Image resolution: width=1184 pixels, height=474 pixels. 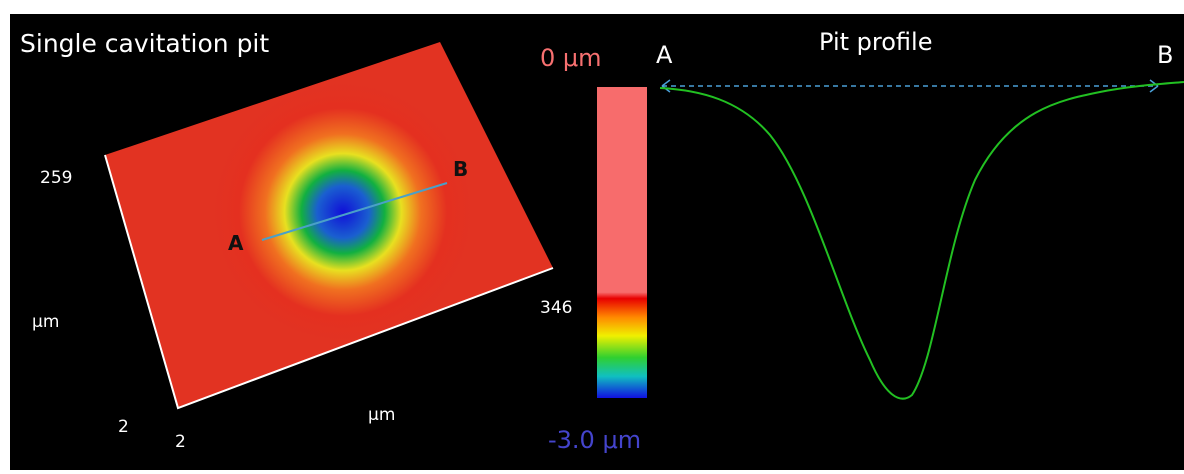 I want to click on scale-label: -3.0 μm, so click(x=594, y=440).